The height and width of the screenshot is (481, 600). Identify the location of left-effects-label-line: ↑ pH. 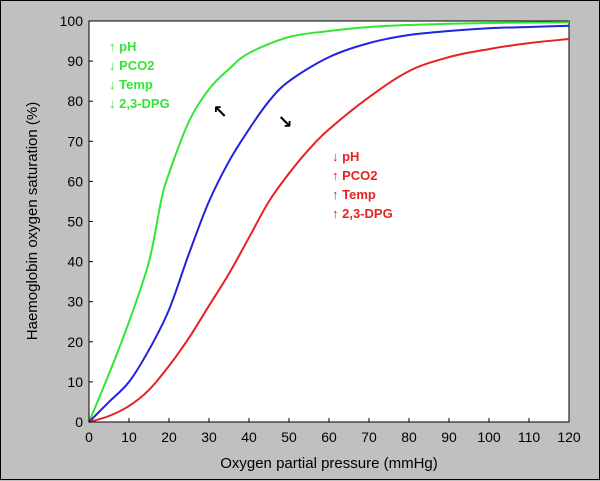
(122, 46).